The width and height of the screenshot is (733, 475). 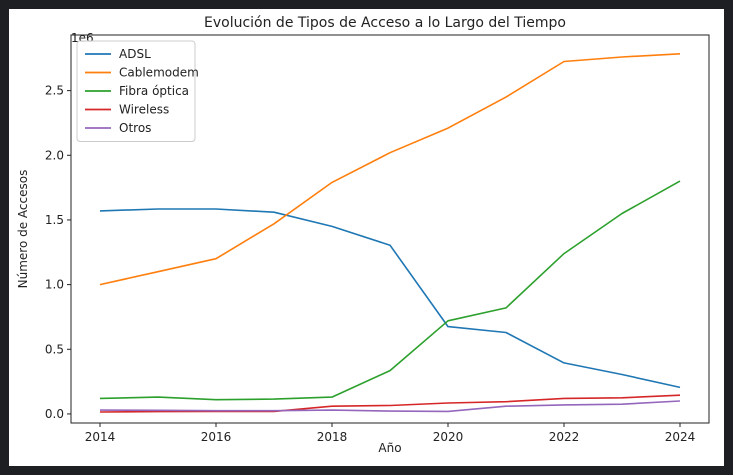 I want to click on y-tick-label: 1.5, so click(x=54, y=220).